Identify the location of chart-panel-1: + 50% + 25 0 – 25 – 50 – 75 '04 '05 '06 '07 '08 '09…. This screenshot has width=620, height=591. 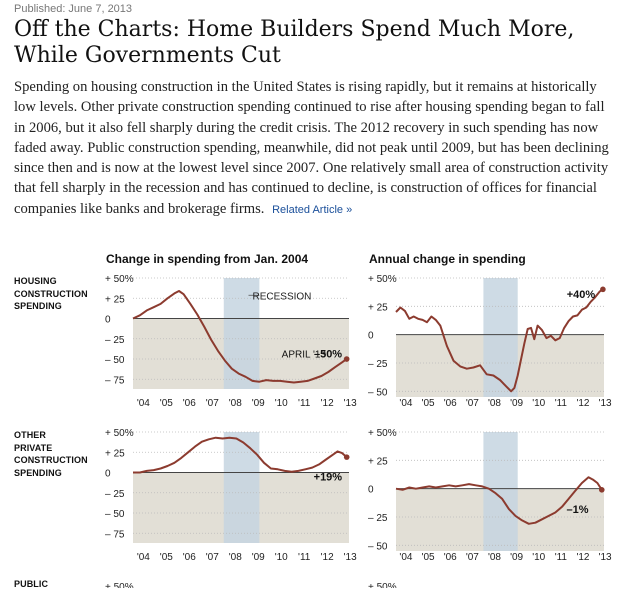
(231, 341).